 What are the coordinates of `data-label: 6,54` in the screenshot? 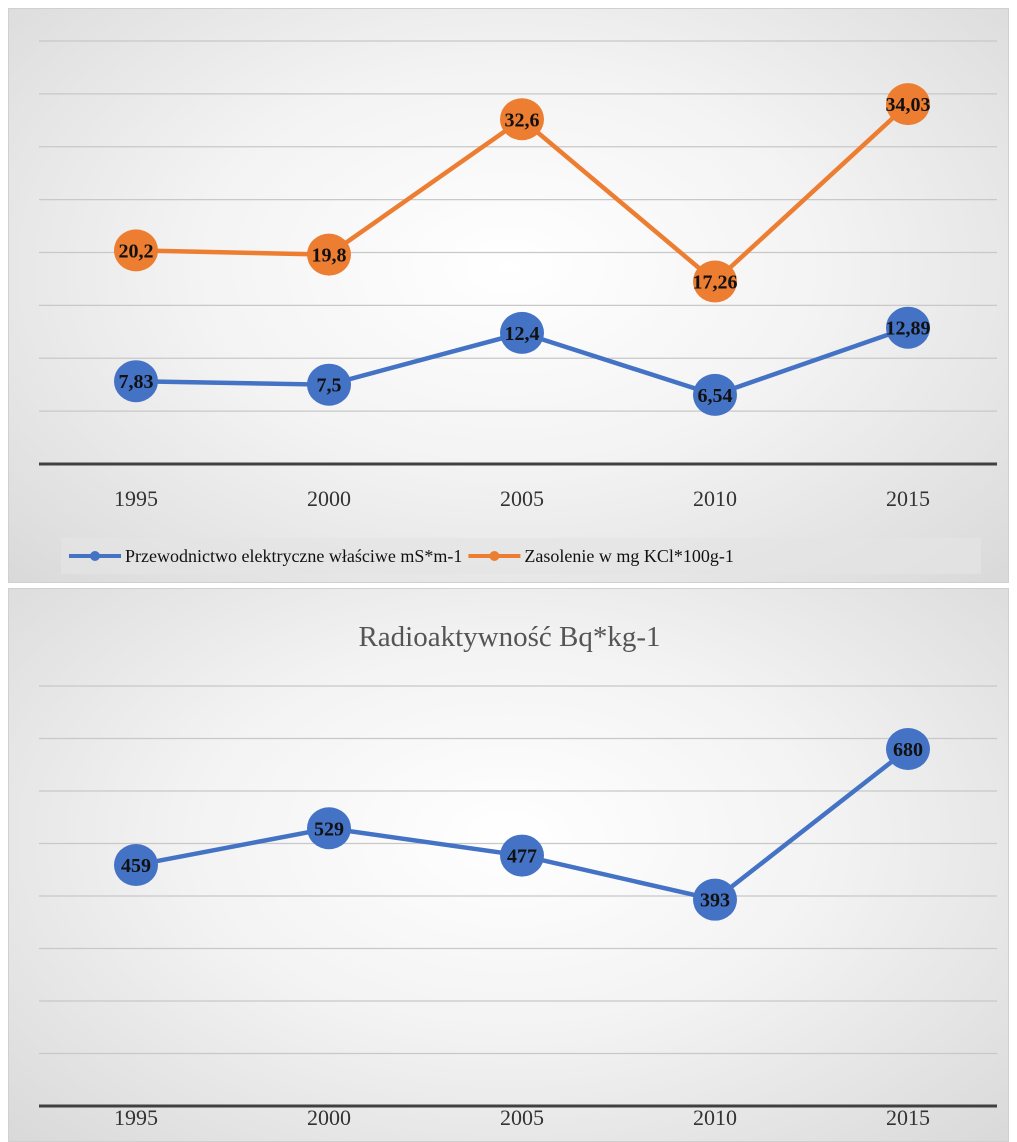 It's located at (715, 396).